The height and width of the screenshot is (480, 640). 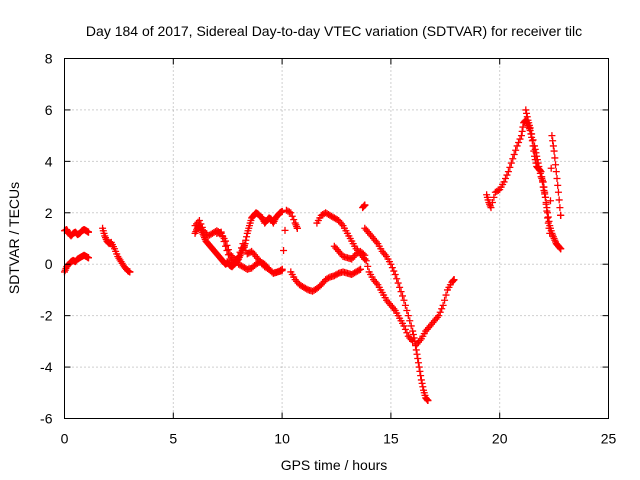 I want to click on series-seg-g, so click(x=396, y=314).